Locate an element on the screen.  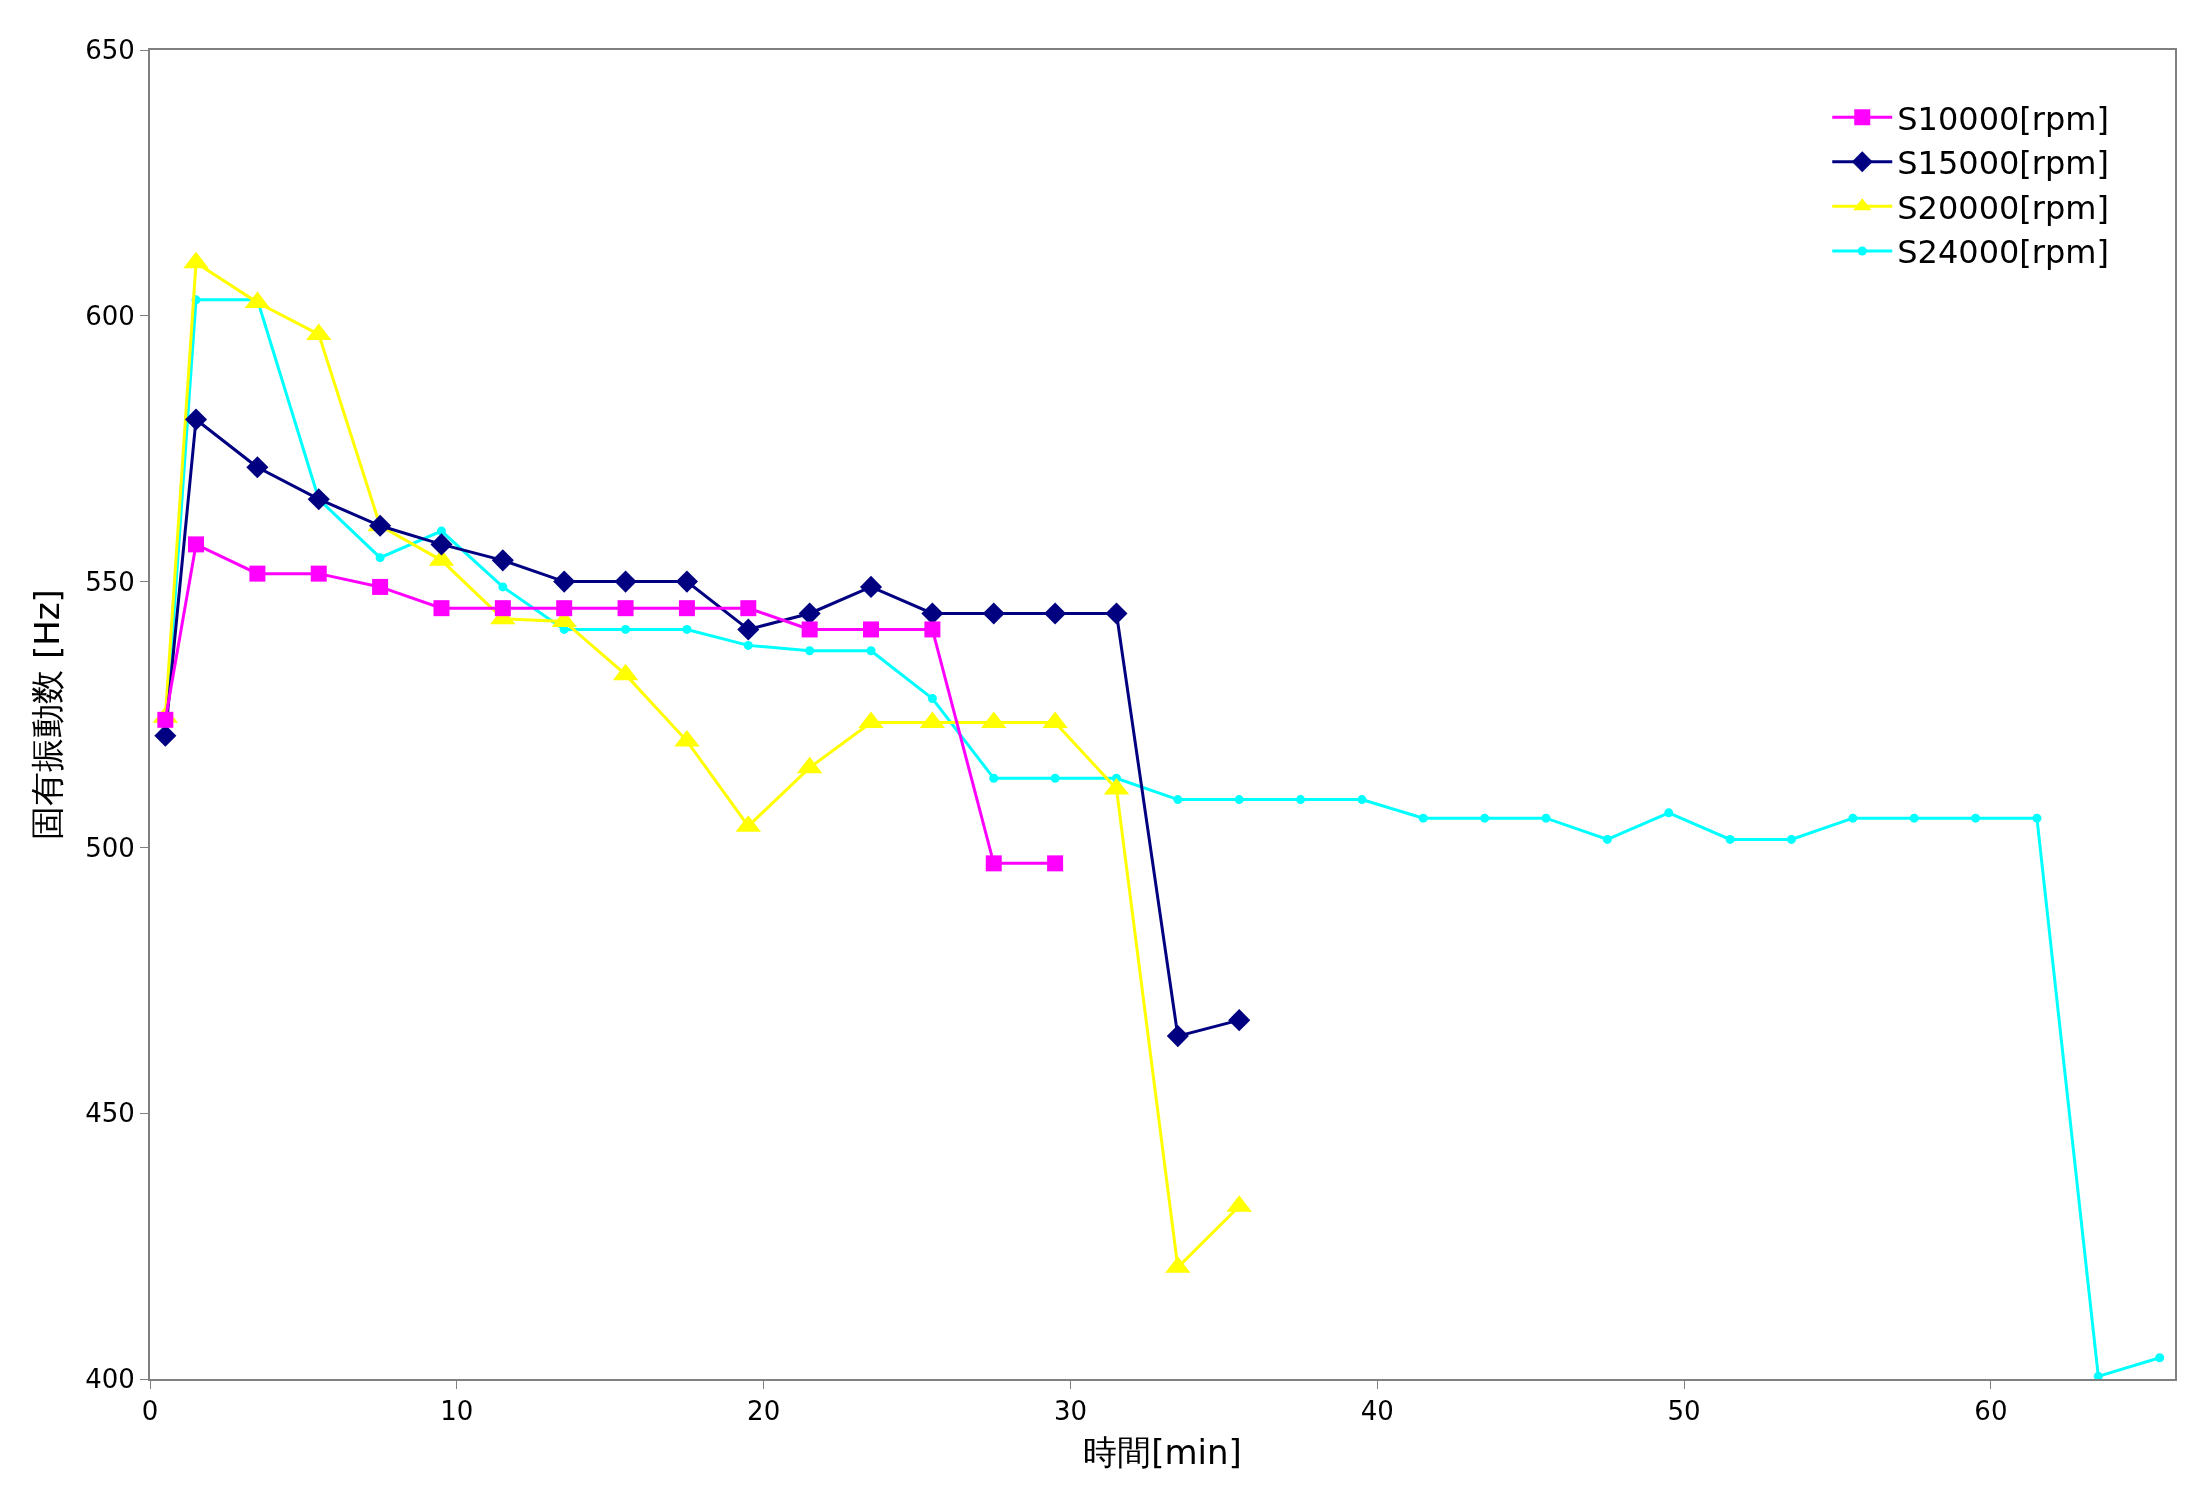
x-tick-label: 30 is located at coordinates (1070, 1411).